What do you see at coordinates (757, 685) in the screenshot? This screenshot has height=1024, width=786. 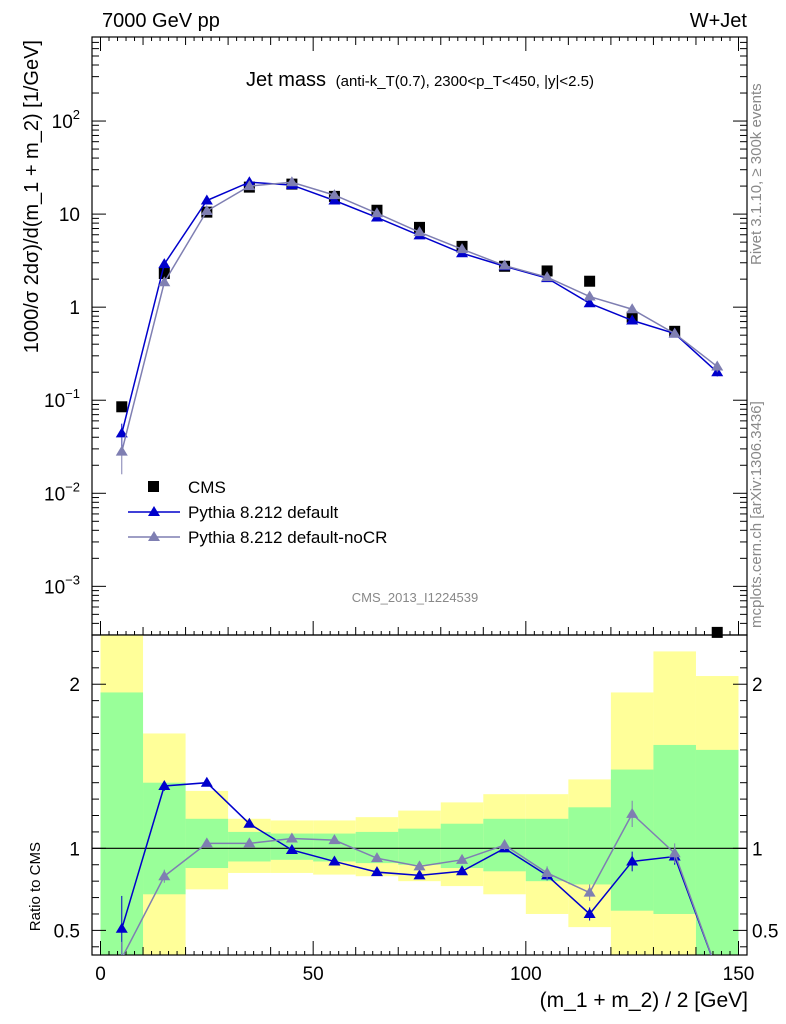 I see `ratio-y-tick-label-right: 2` at bounding box center [757, 685].